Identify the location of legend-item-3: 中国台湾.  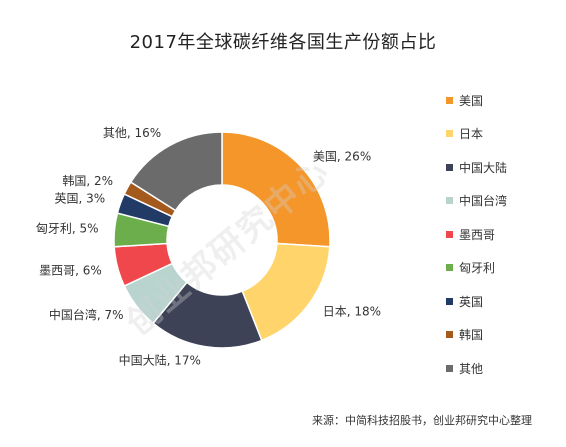
(476, 201).